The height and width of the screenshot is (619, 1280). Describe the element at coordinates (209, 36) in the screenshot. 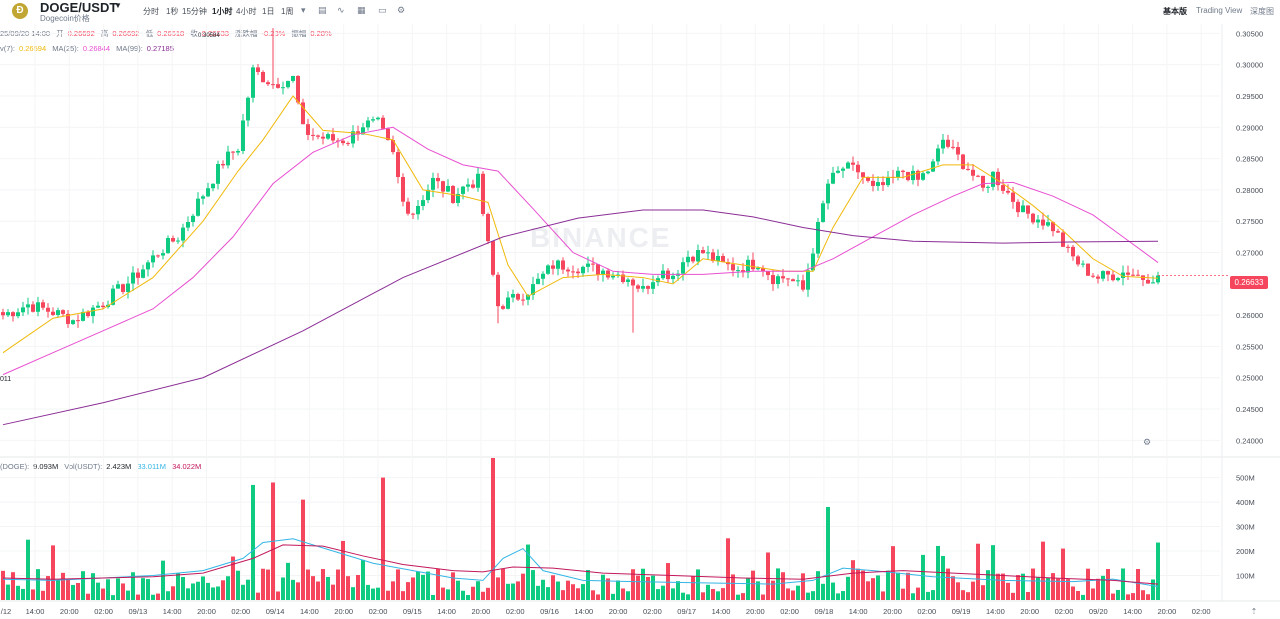

I see `high-marker: 0.30584` at that location.